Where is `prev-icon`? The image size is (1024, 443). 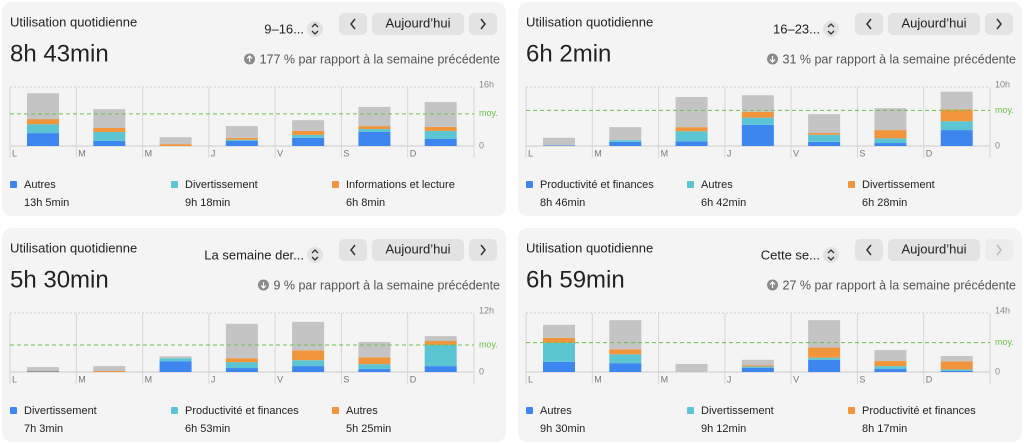
prev-icon is located at coordinates (353, 24).